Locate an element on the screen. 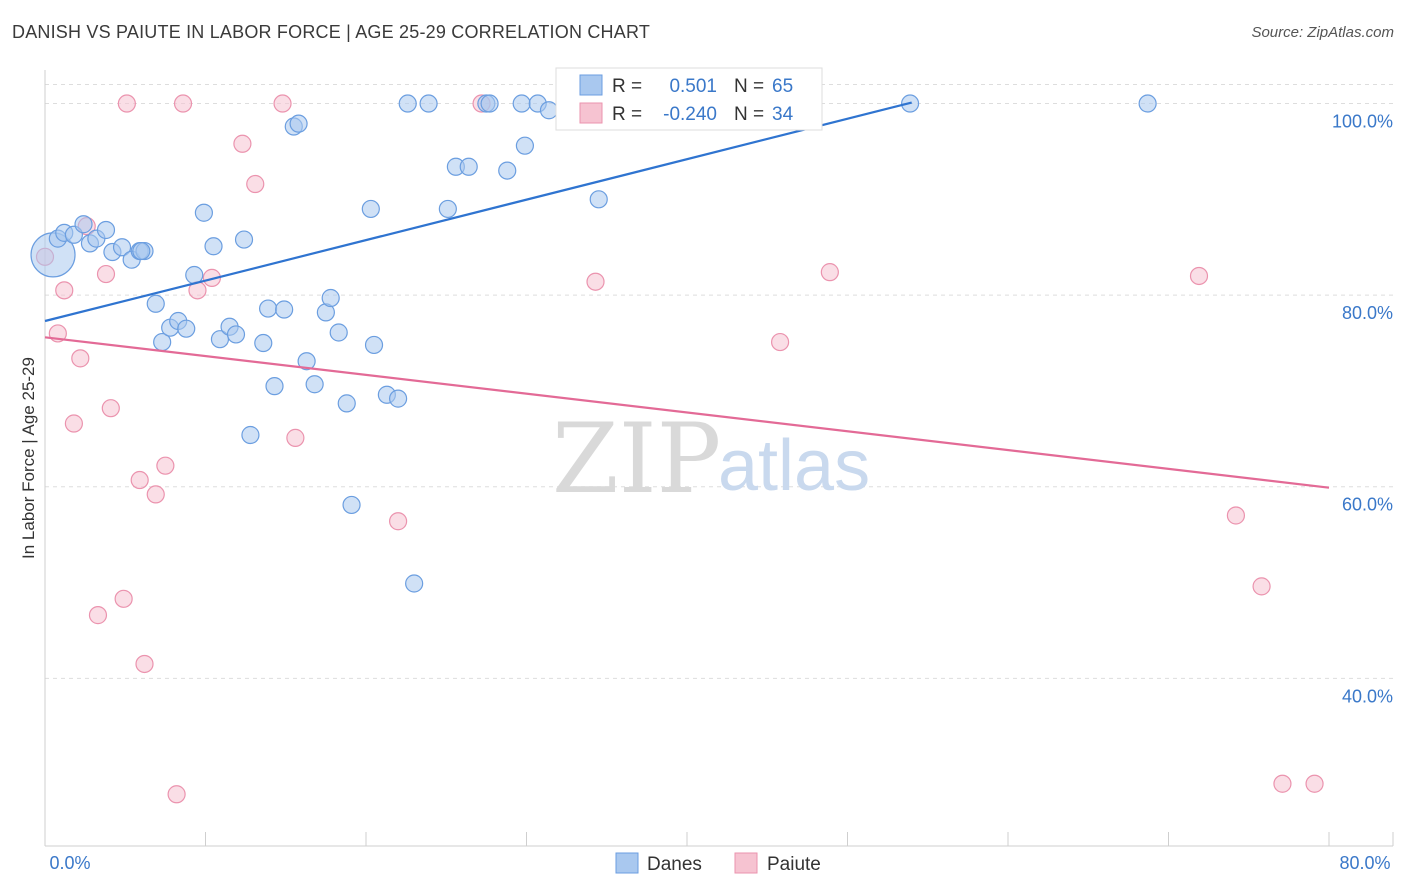  series-legend: Danes Paiute is located at coordinates (718, 863).